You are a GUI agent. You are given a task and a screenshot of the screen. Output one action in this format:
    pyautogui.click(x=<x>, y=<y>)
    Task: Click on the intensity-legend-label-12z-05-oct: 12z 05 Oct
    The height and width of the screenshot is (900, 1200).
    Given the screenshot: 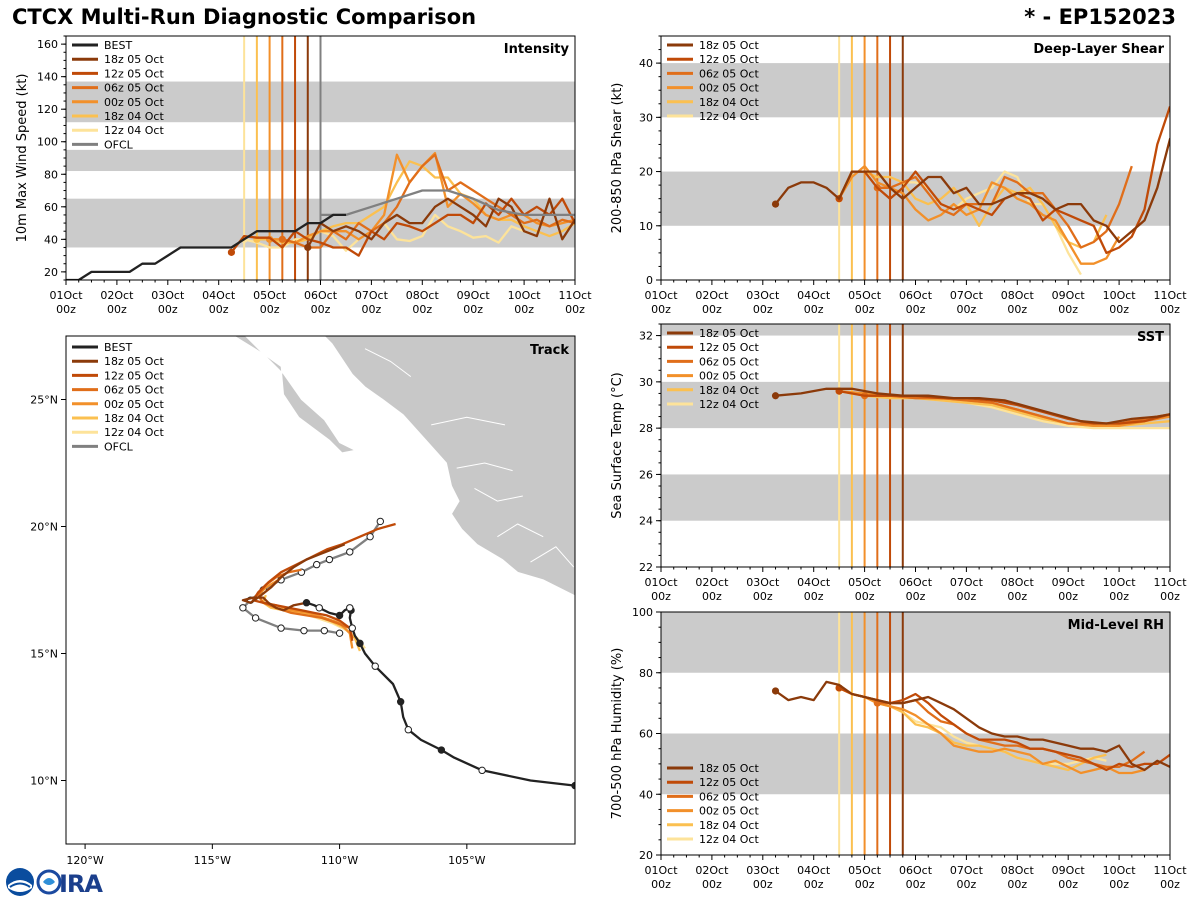 What is the action you would take?
    pyautogui.click(x=134, y=73)
    